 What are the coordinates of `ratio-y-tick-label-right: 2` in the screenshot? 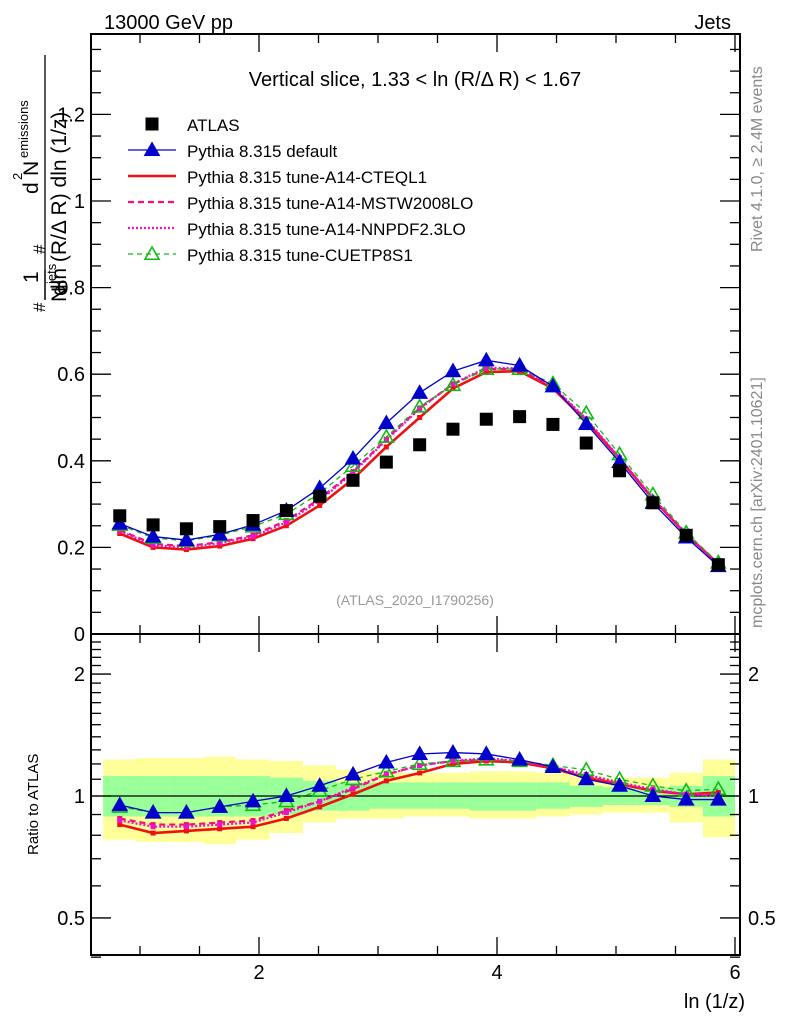 It's located at (753, 675).